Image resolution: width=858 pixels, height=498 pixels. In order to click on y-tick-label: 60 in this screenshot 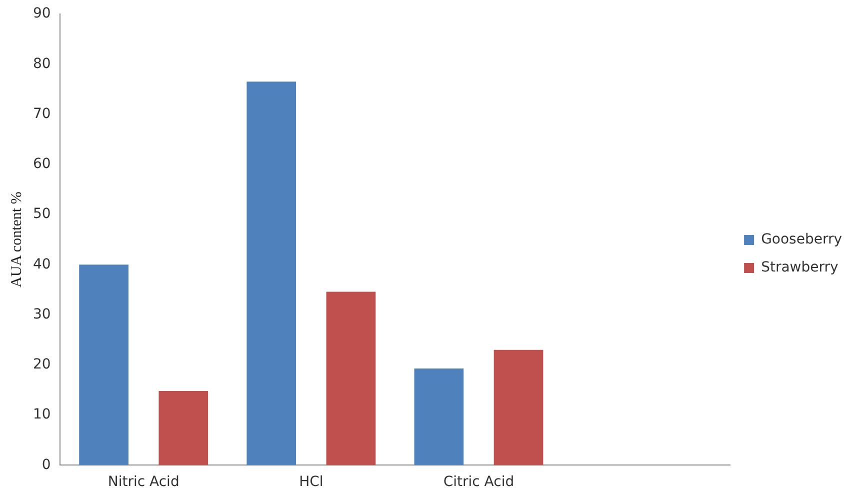, I will do `click(41, 164)`.